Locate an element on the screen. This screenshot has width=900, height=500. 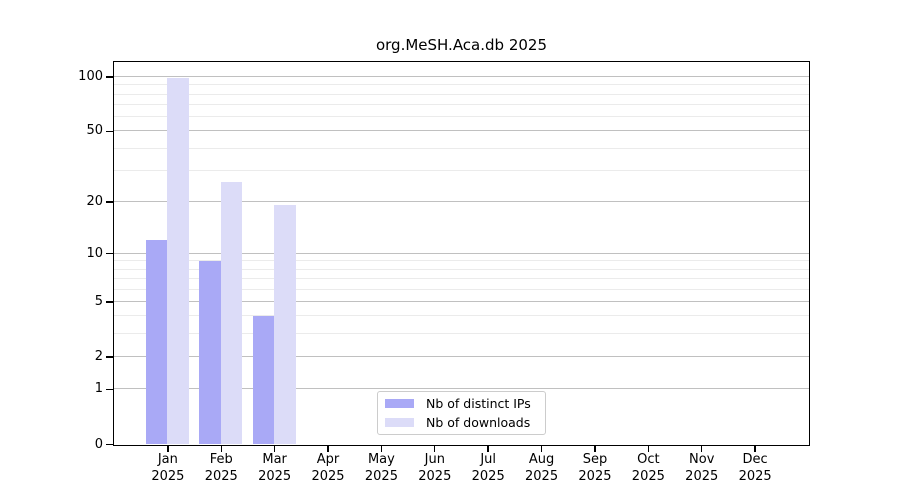
x-axis-tick-apr is located at coordinates (328, 448).